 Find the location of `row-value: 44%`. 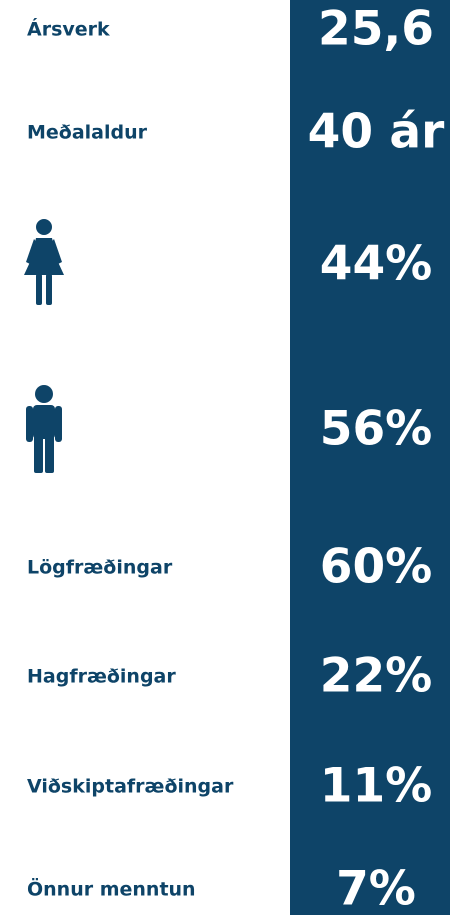

row-value: 44% is located at coordinates (376, 264).